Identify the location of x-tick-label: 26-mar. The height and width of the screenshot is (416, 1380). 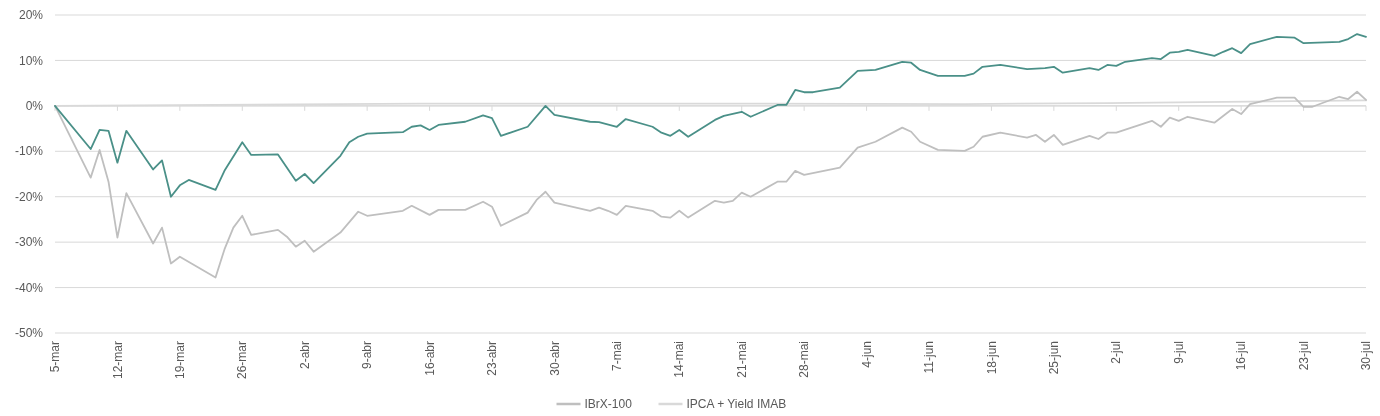
(242, 360).